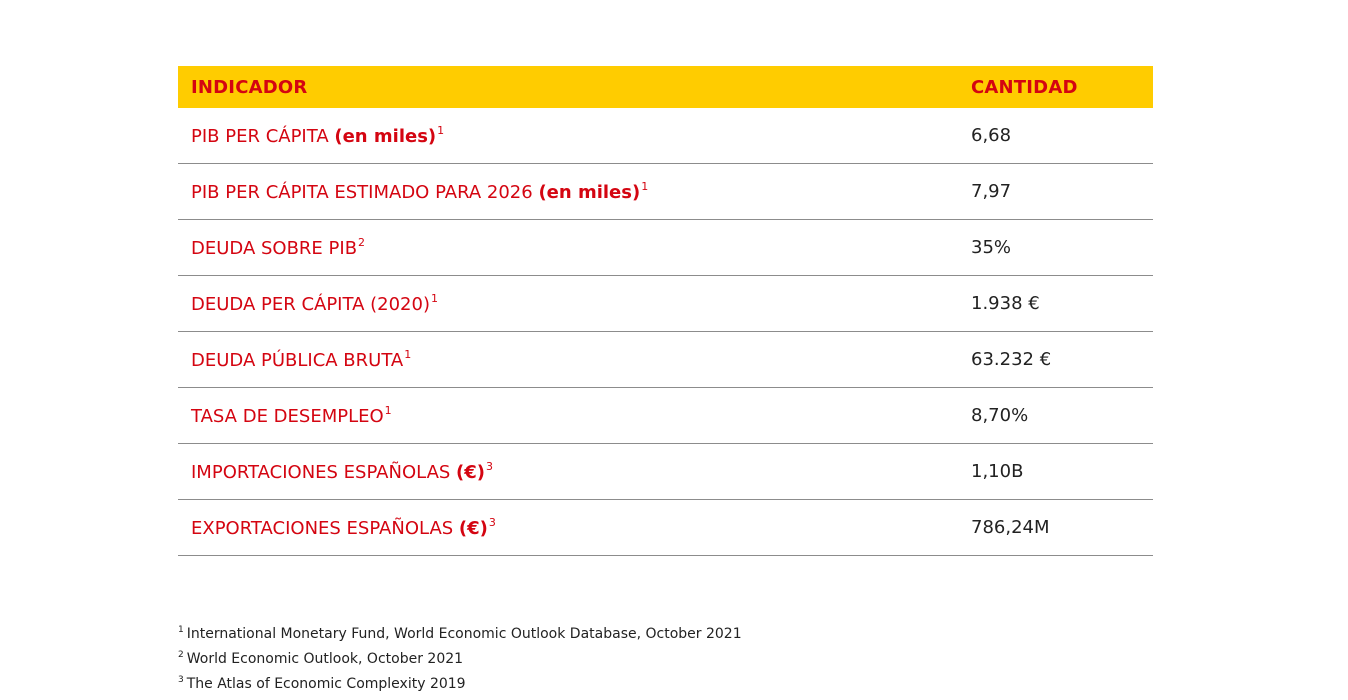 This screenshot has height=700, width=1348. I want to click on amount-cell: 35%, so click(991, 247).